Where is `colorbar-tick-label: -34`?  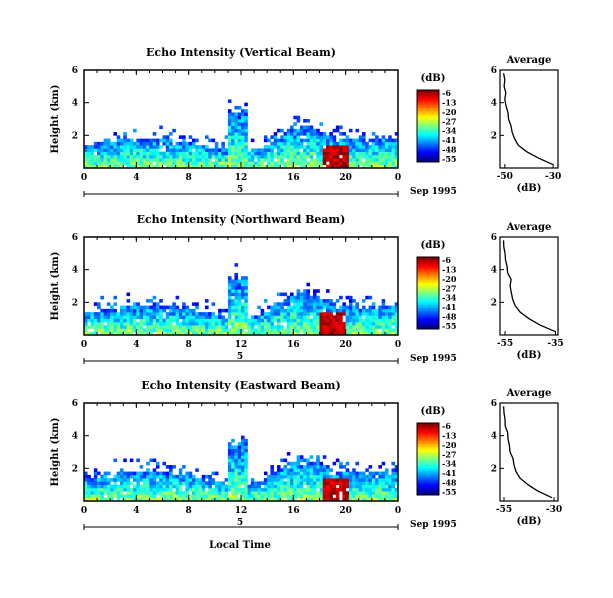
colorbar-tick-label: -34 is located at coordinates (449, 298).